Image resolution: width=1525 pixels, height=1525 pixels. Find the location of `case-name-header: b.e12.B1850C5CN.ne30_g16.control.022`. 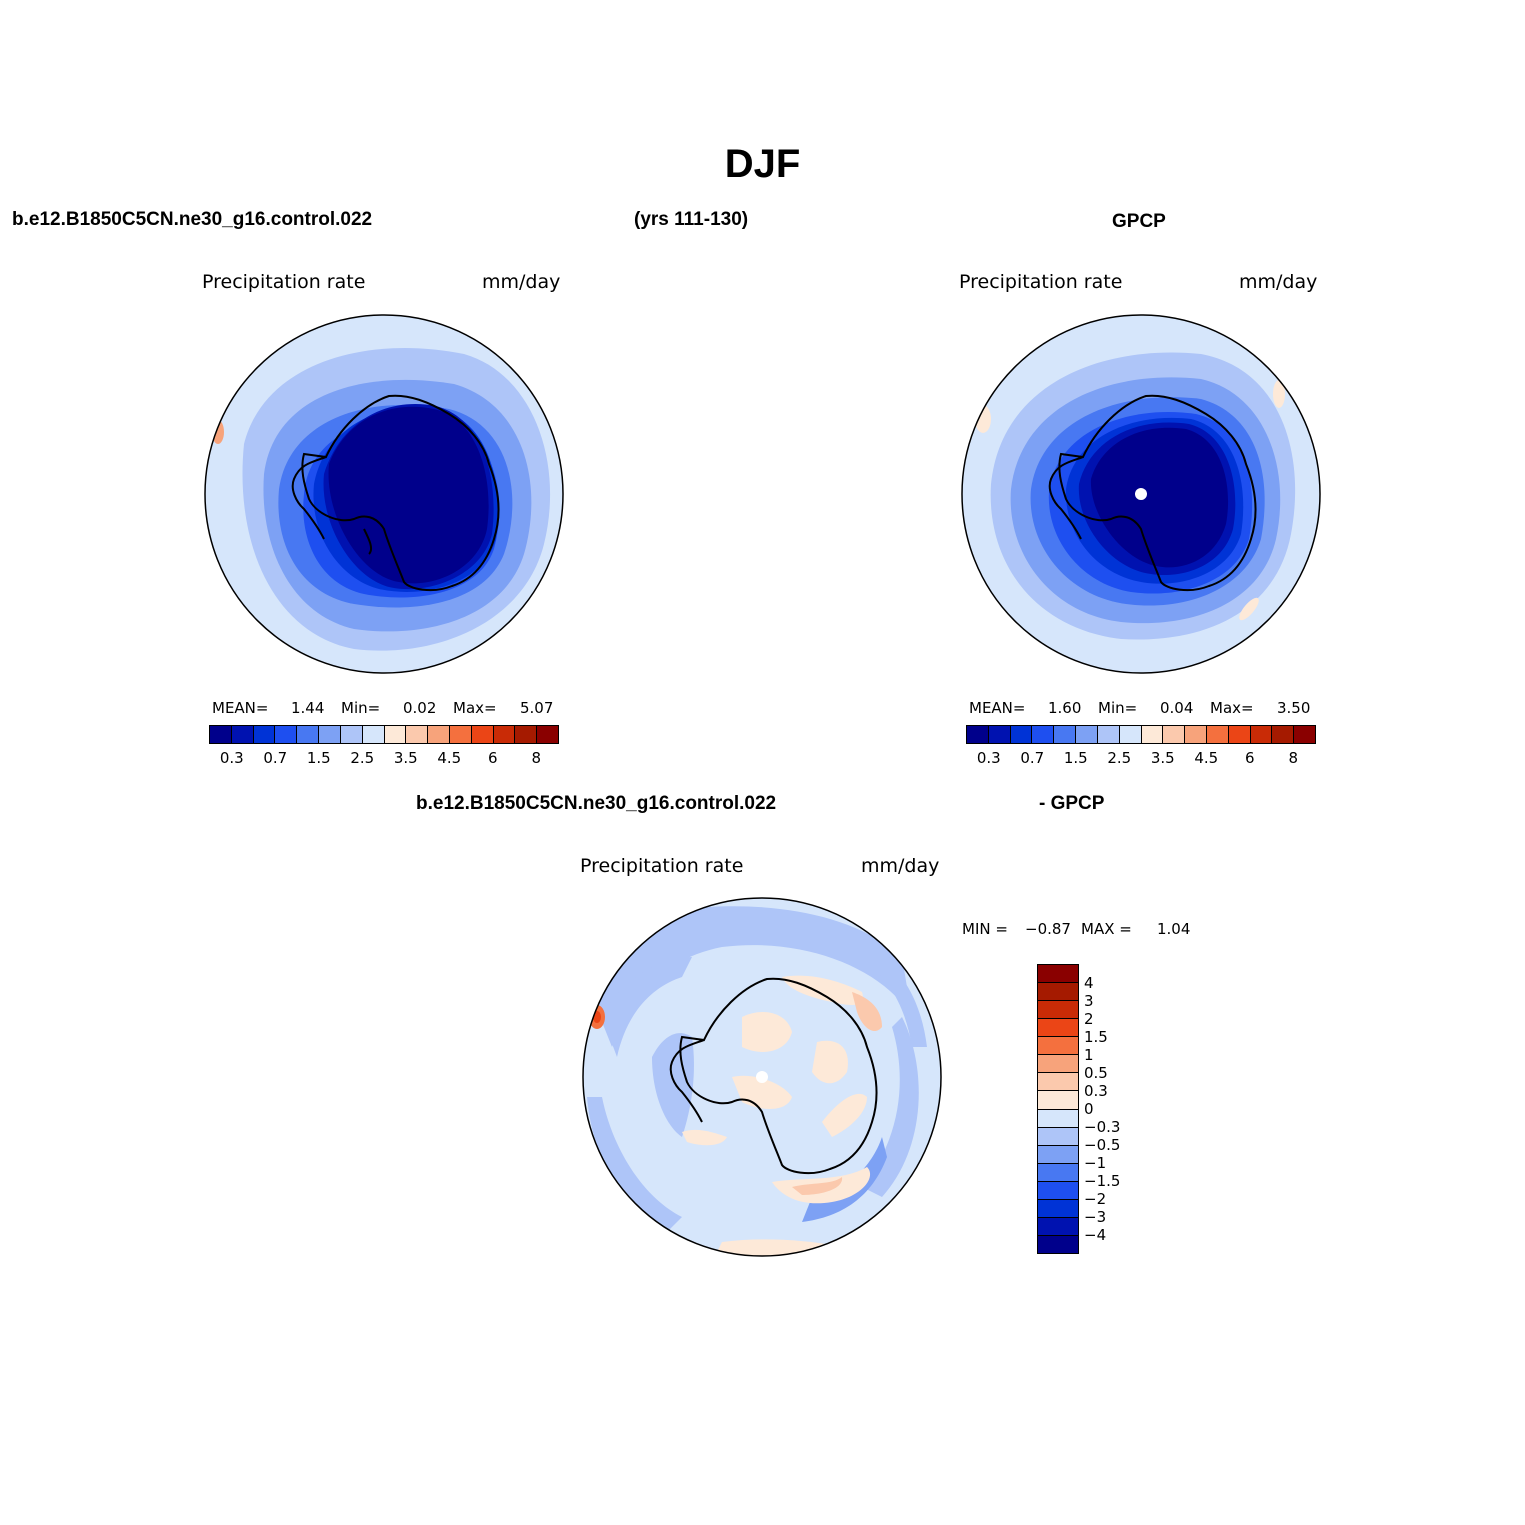

case-name-header: b.e12.B1850C5CN.ne30_g16.control.022 is located at coordinates (192, 219).